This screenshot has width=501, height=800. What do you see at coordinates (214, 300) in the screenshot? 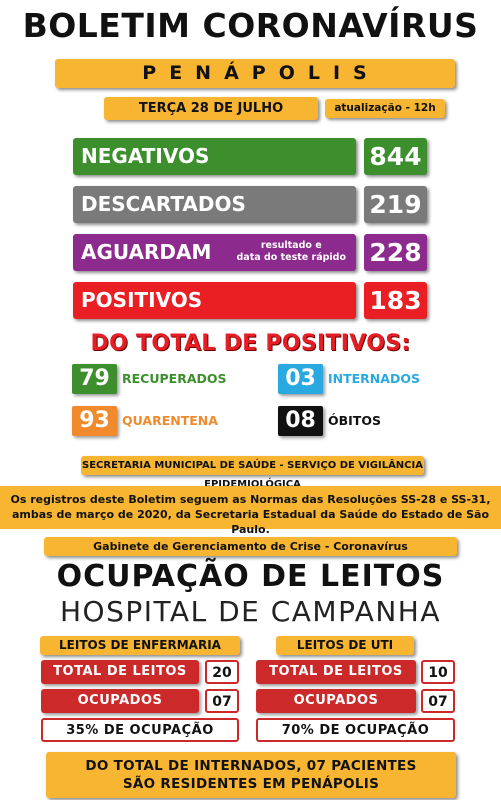
I see `positivos-label: POSITIVOS` at bounding box center [214, 300].